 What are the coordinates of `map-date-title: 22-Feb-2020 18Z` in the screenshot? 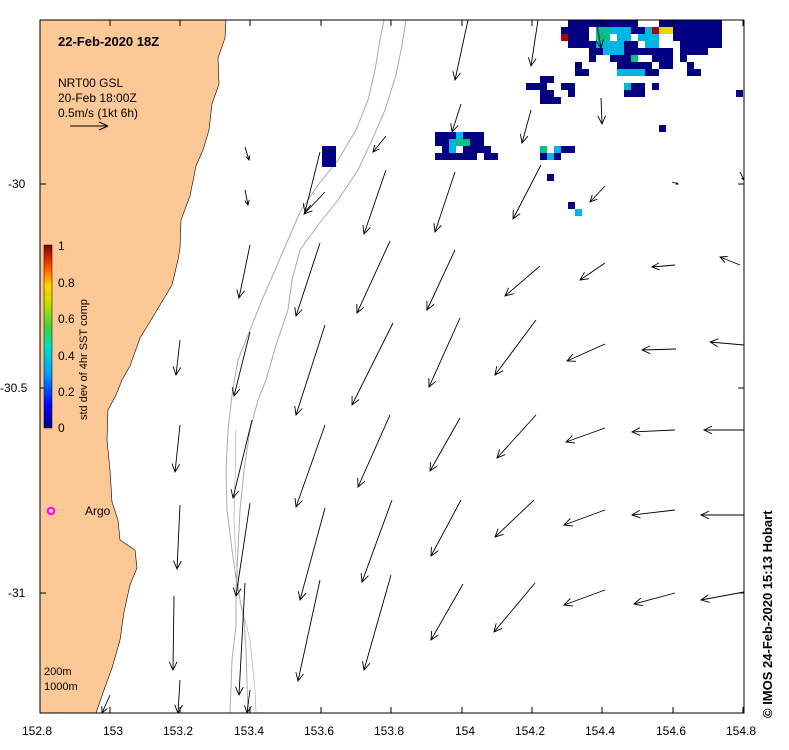 It's located at (109, 41).